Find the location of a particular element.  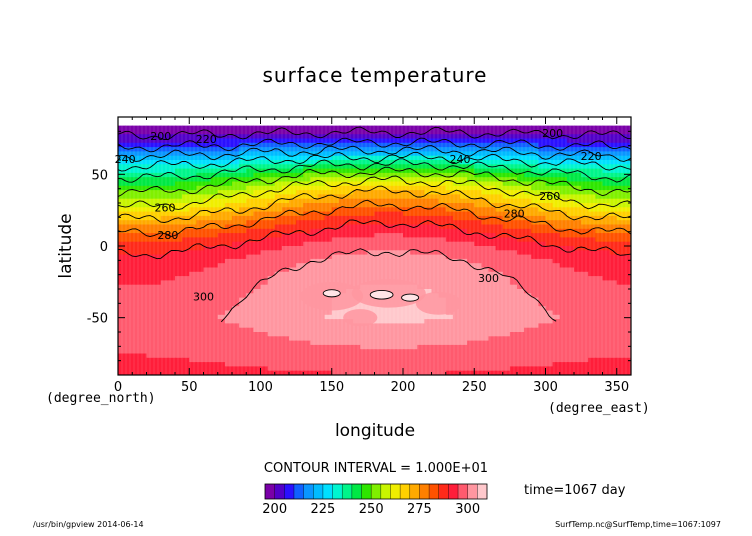

y-unit-label: (degree_north) is located at coordinates (101, 398).